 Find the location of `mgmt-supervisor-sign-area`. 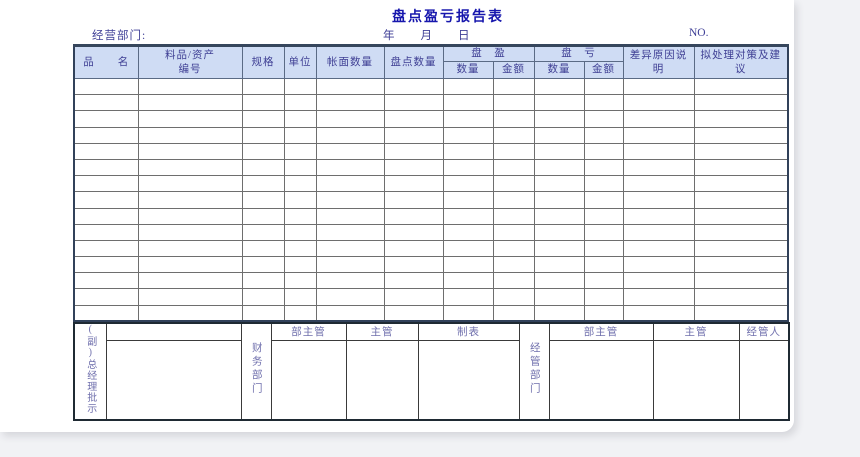

mgmt-supervisor-sign-area is located at coordinates (696, 380).